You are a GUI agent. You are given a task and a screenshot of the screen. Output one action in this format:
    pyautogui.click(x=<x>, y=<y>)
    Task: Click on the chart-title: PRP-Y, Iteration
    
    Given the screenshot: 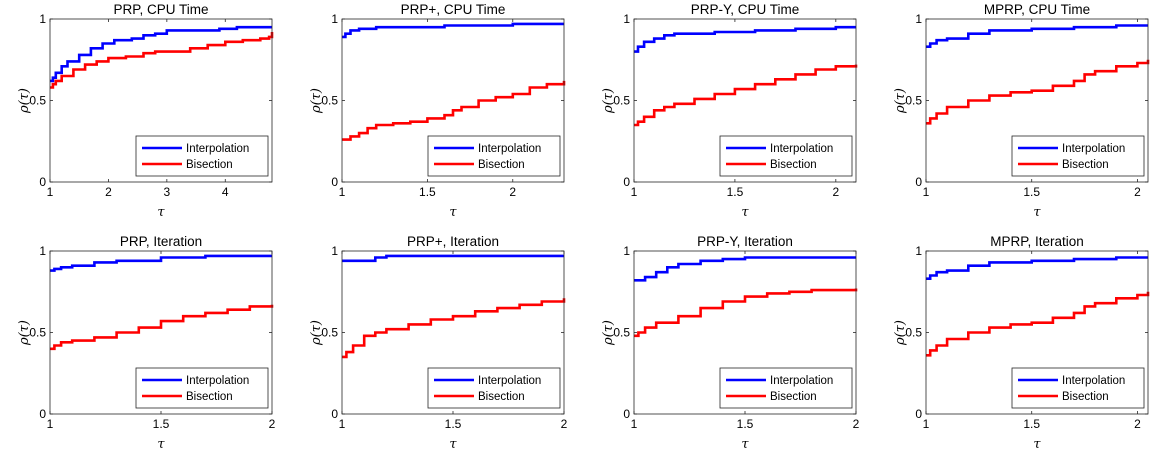 What is the action you would take?
    pyautogui.click(x=745, y=241)
    